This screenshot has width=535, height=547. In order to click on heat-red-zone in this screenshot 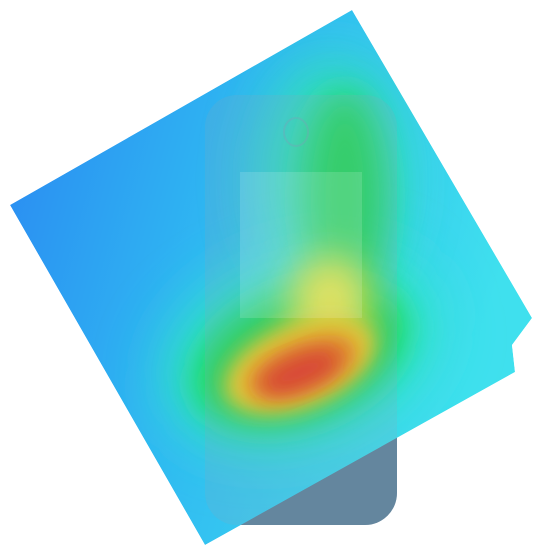, I will do `click(300, 372)`.